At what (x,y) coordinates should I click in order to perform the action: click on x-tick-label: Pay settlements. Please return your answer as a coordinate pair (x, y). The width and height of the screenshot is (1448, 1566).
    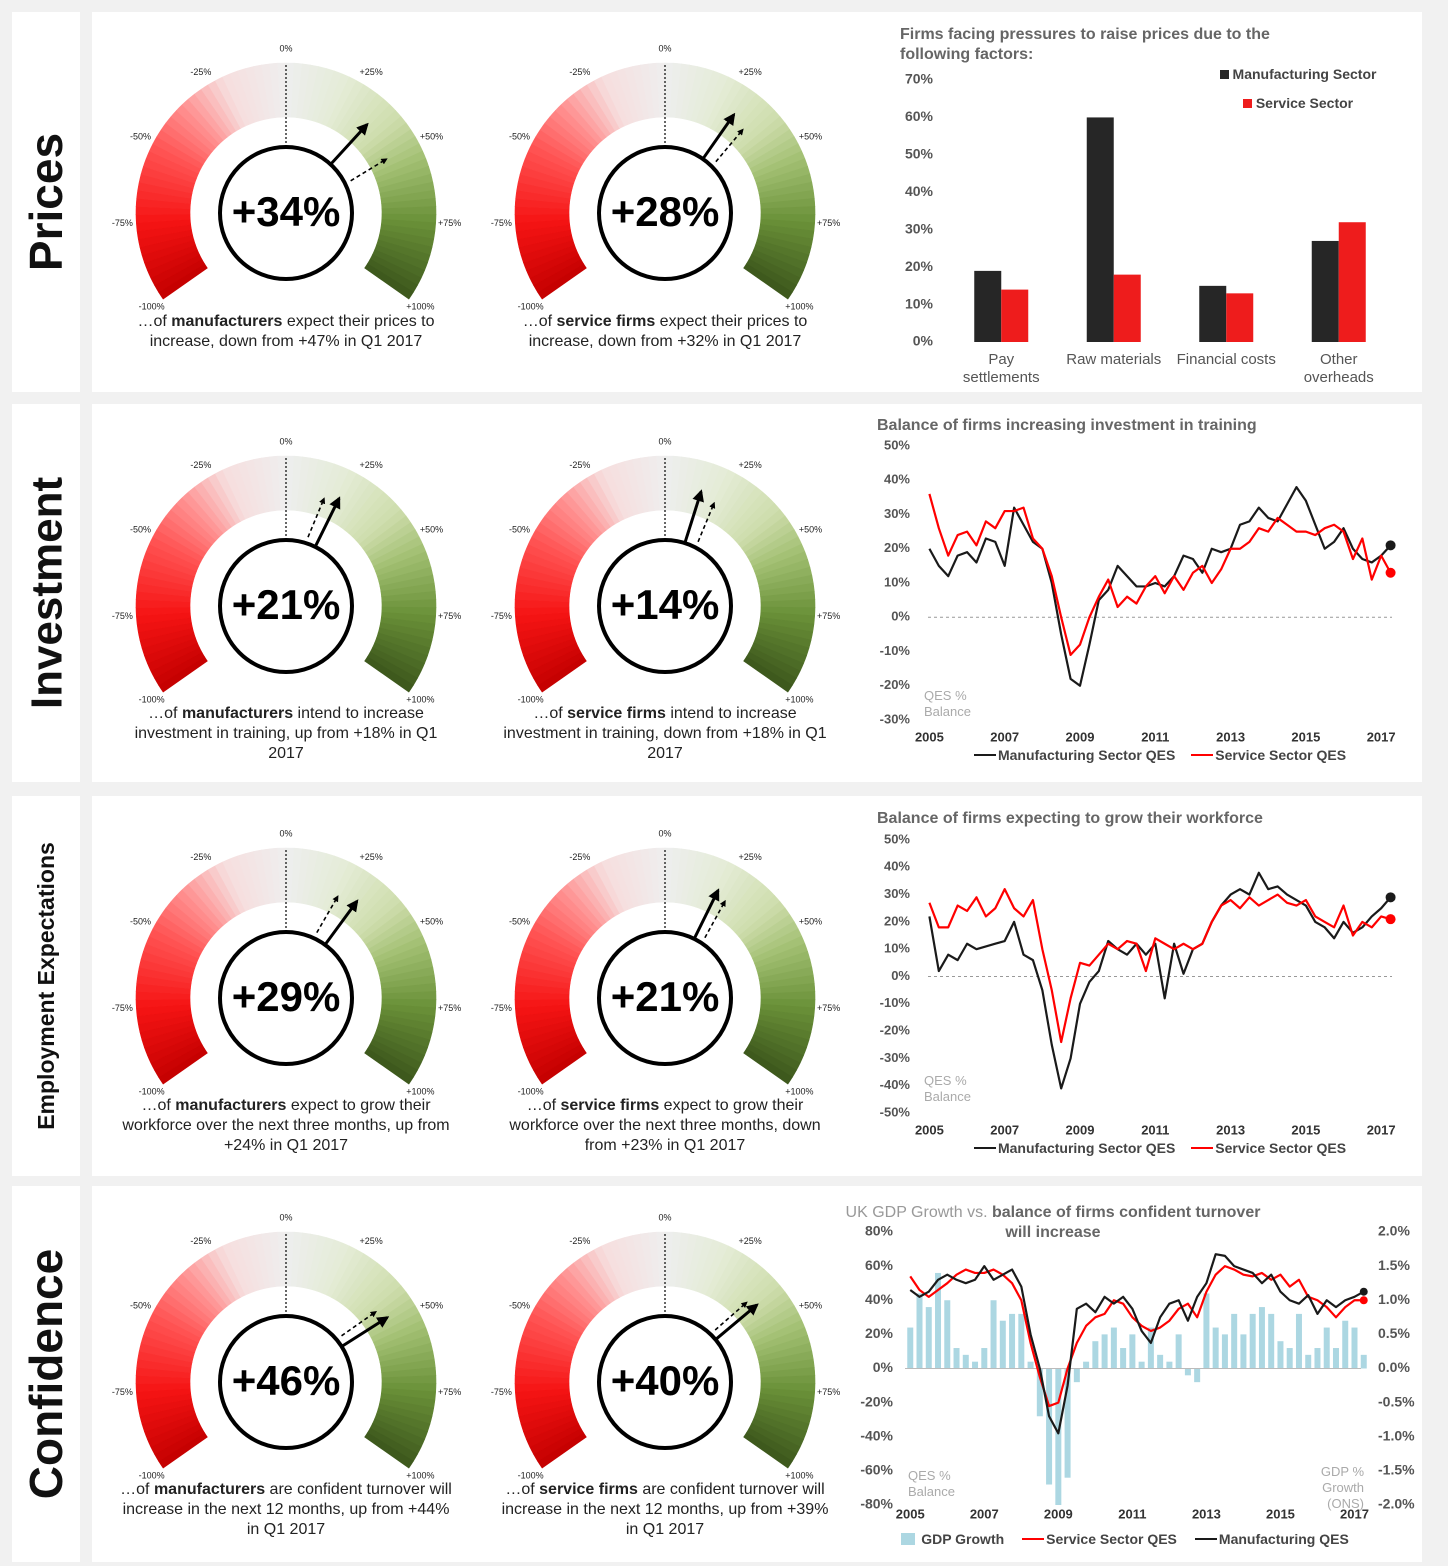
    Looking at the image, I should click on (1001, 368).